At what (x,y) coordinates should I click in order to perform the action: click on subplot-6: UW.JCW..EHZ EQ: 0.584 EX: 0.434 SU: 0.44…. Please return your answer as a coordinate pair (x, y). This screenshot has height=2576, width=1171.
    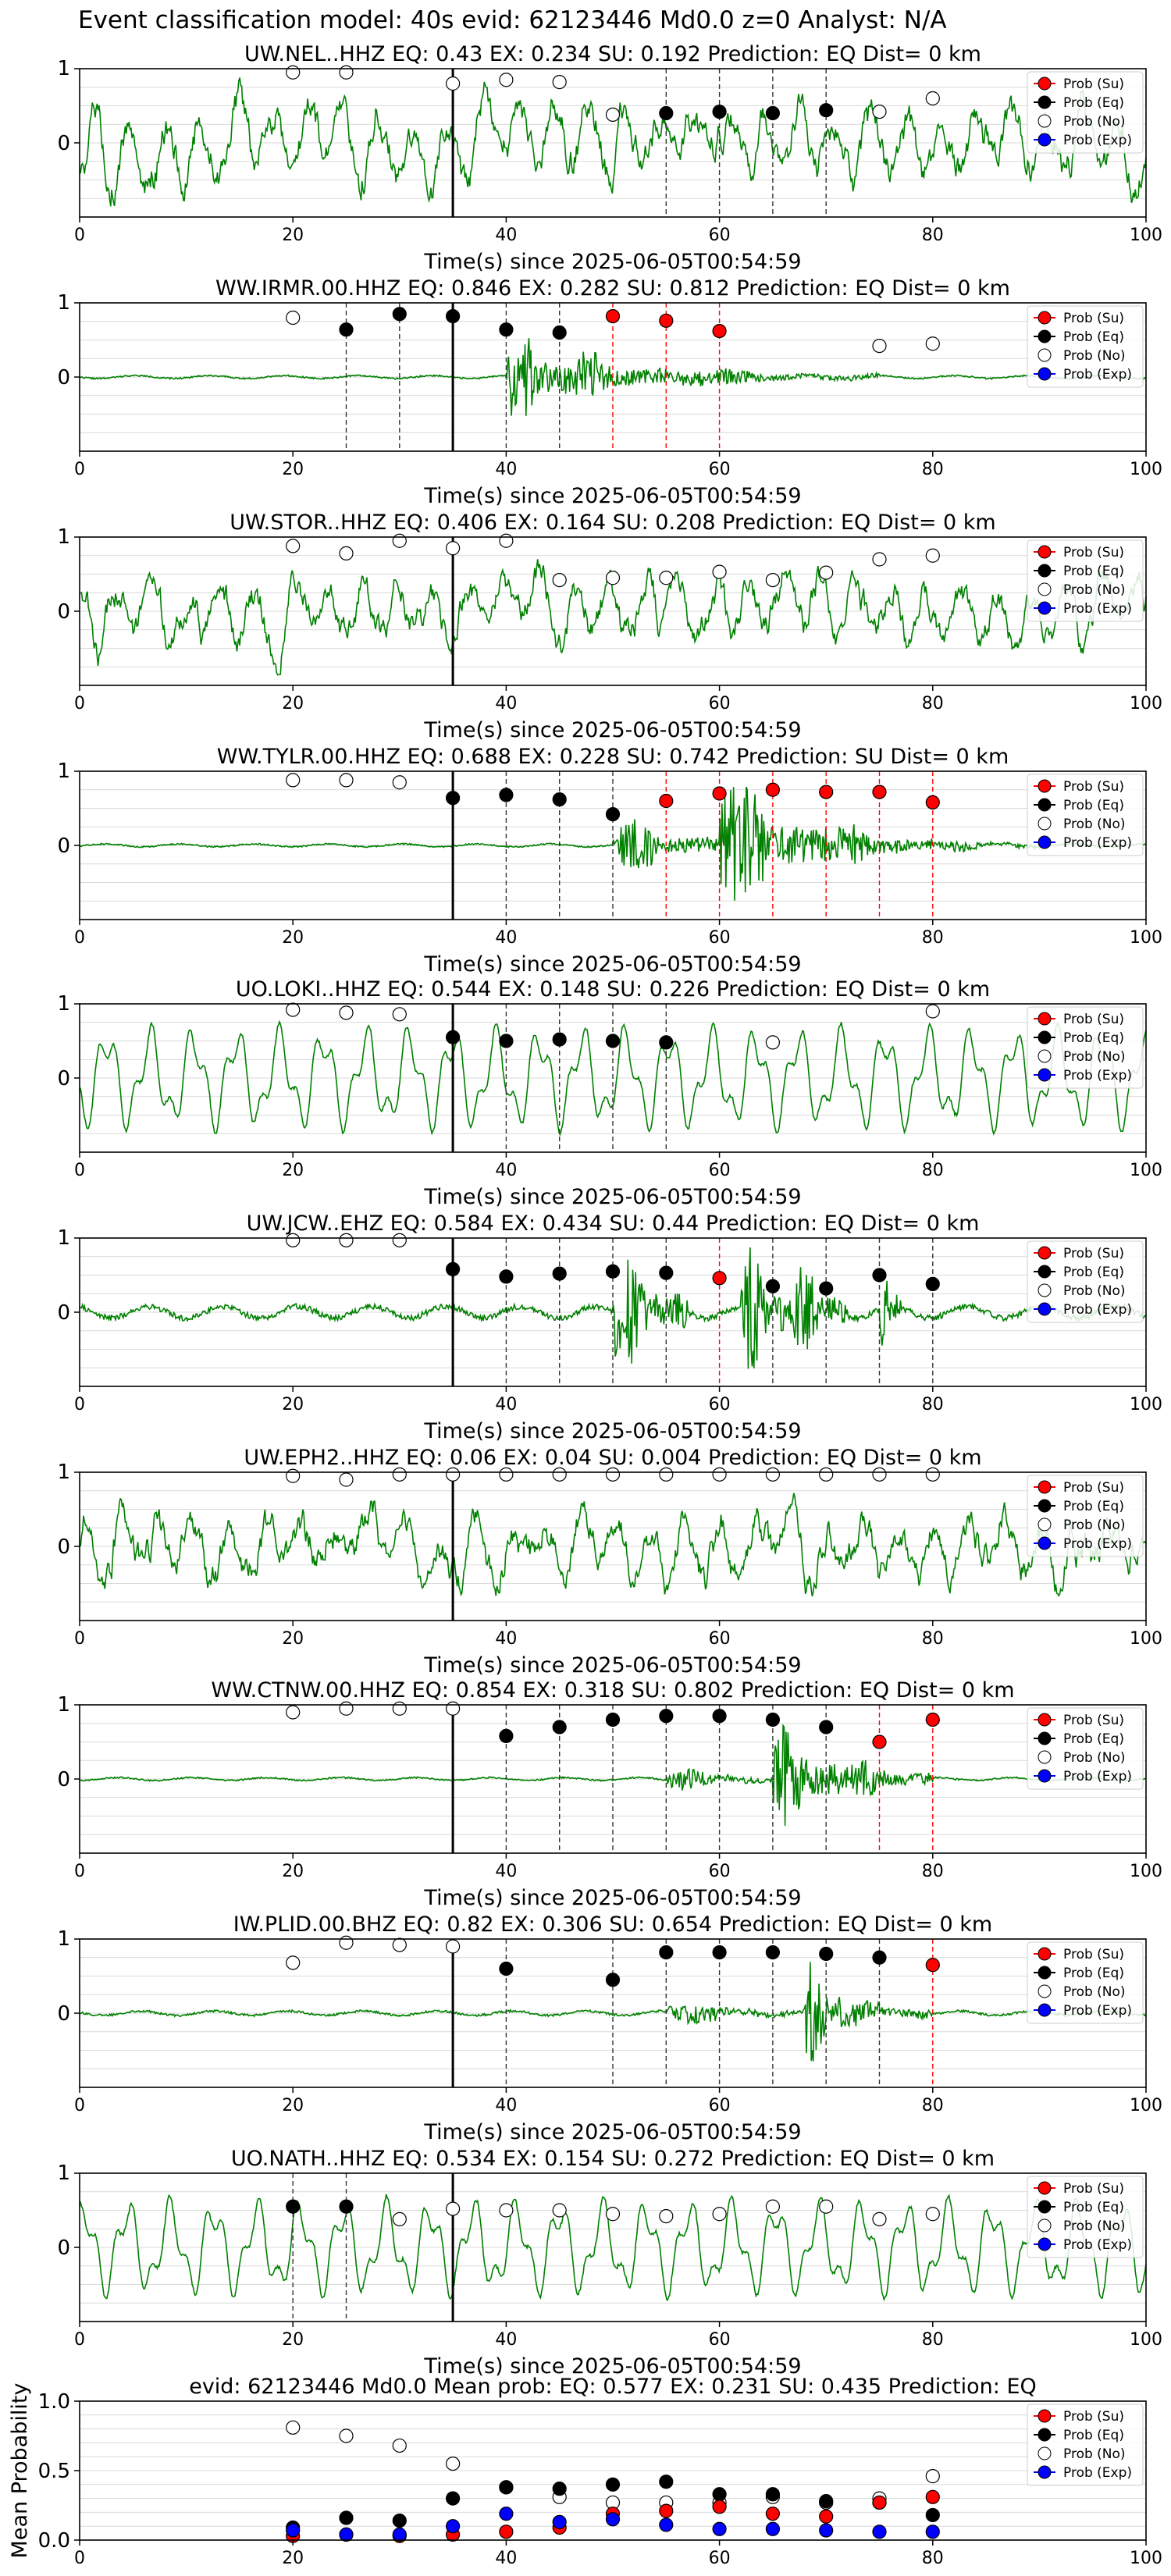
    Looking at the image, I should click on (609, 1327).